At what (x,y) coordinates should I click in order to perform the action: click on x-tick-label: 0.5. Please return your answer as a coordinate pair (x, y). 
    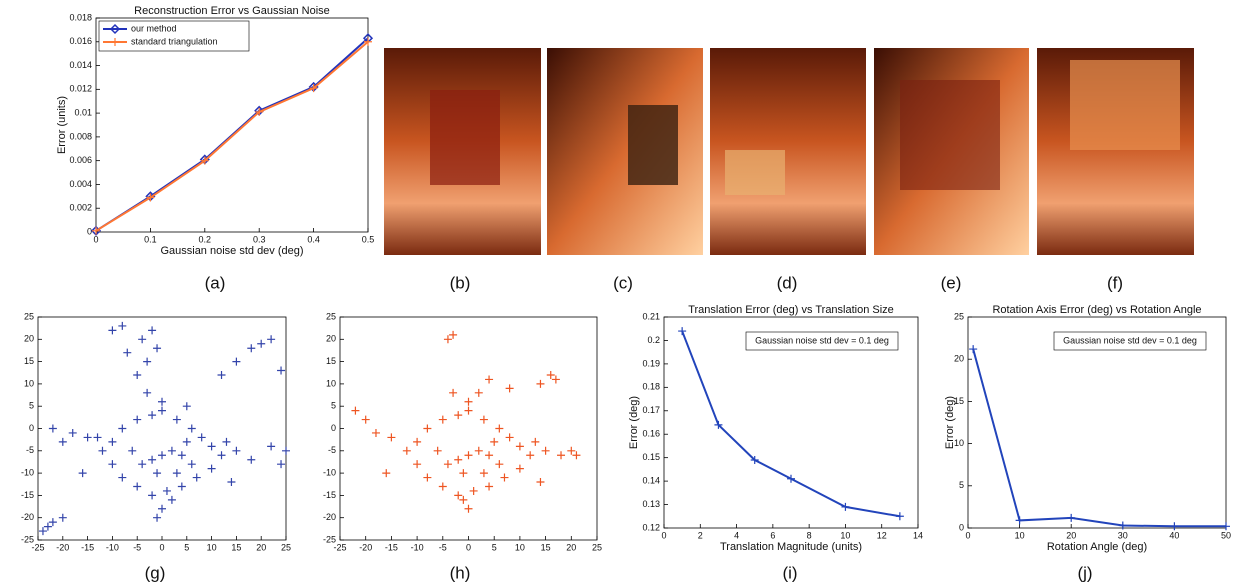
    Looking at the image, I should click on (368, 239).